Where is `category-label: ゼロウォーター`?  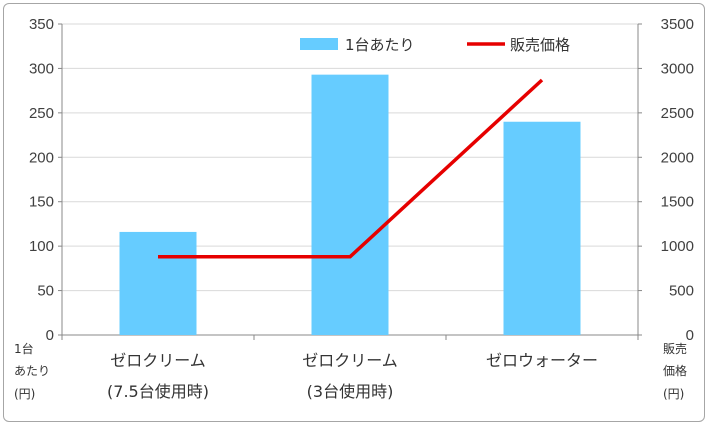 category-label: ゼロウォーター is located at coordinates (542, 360).